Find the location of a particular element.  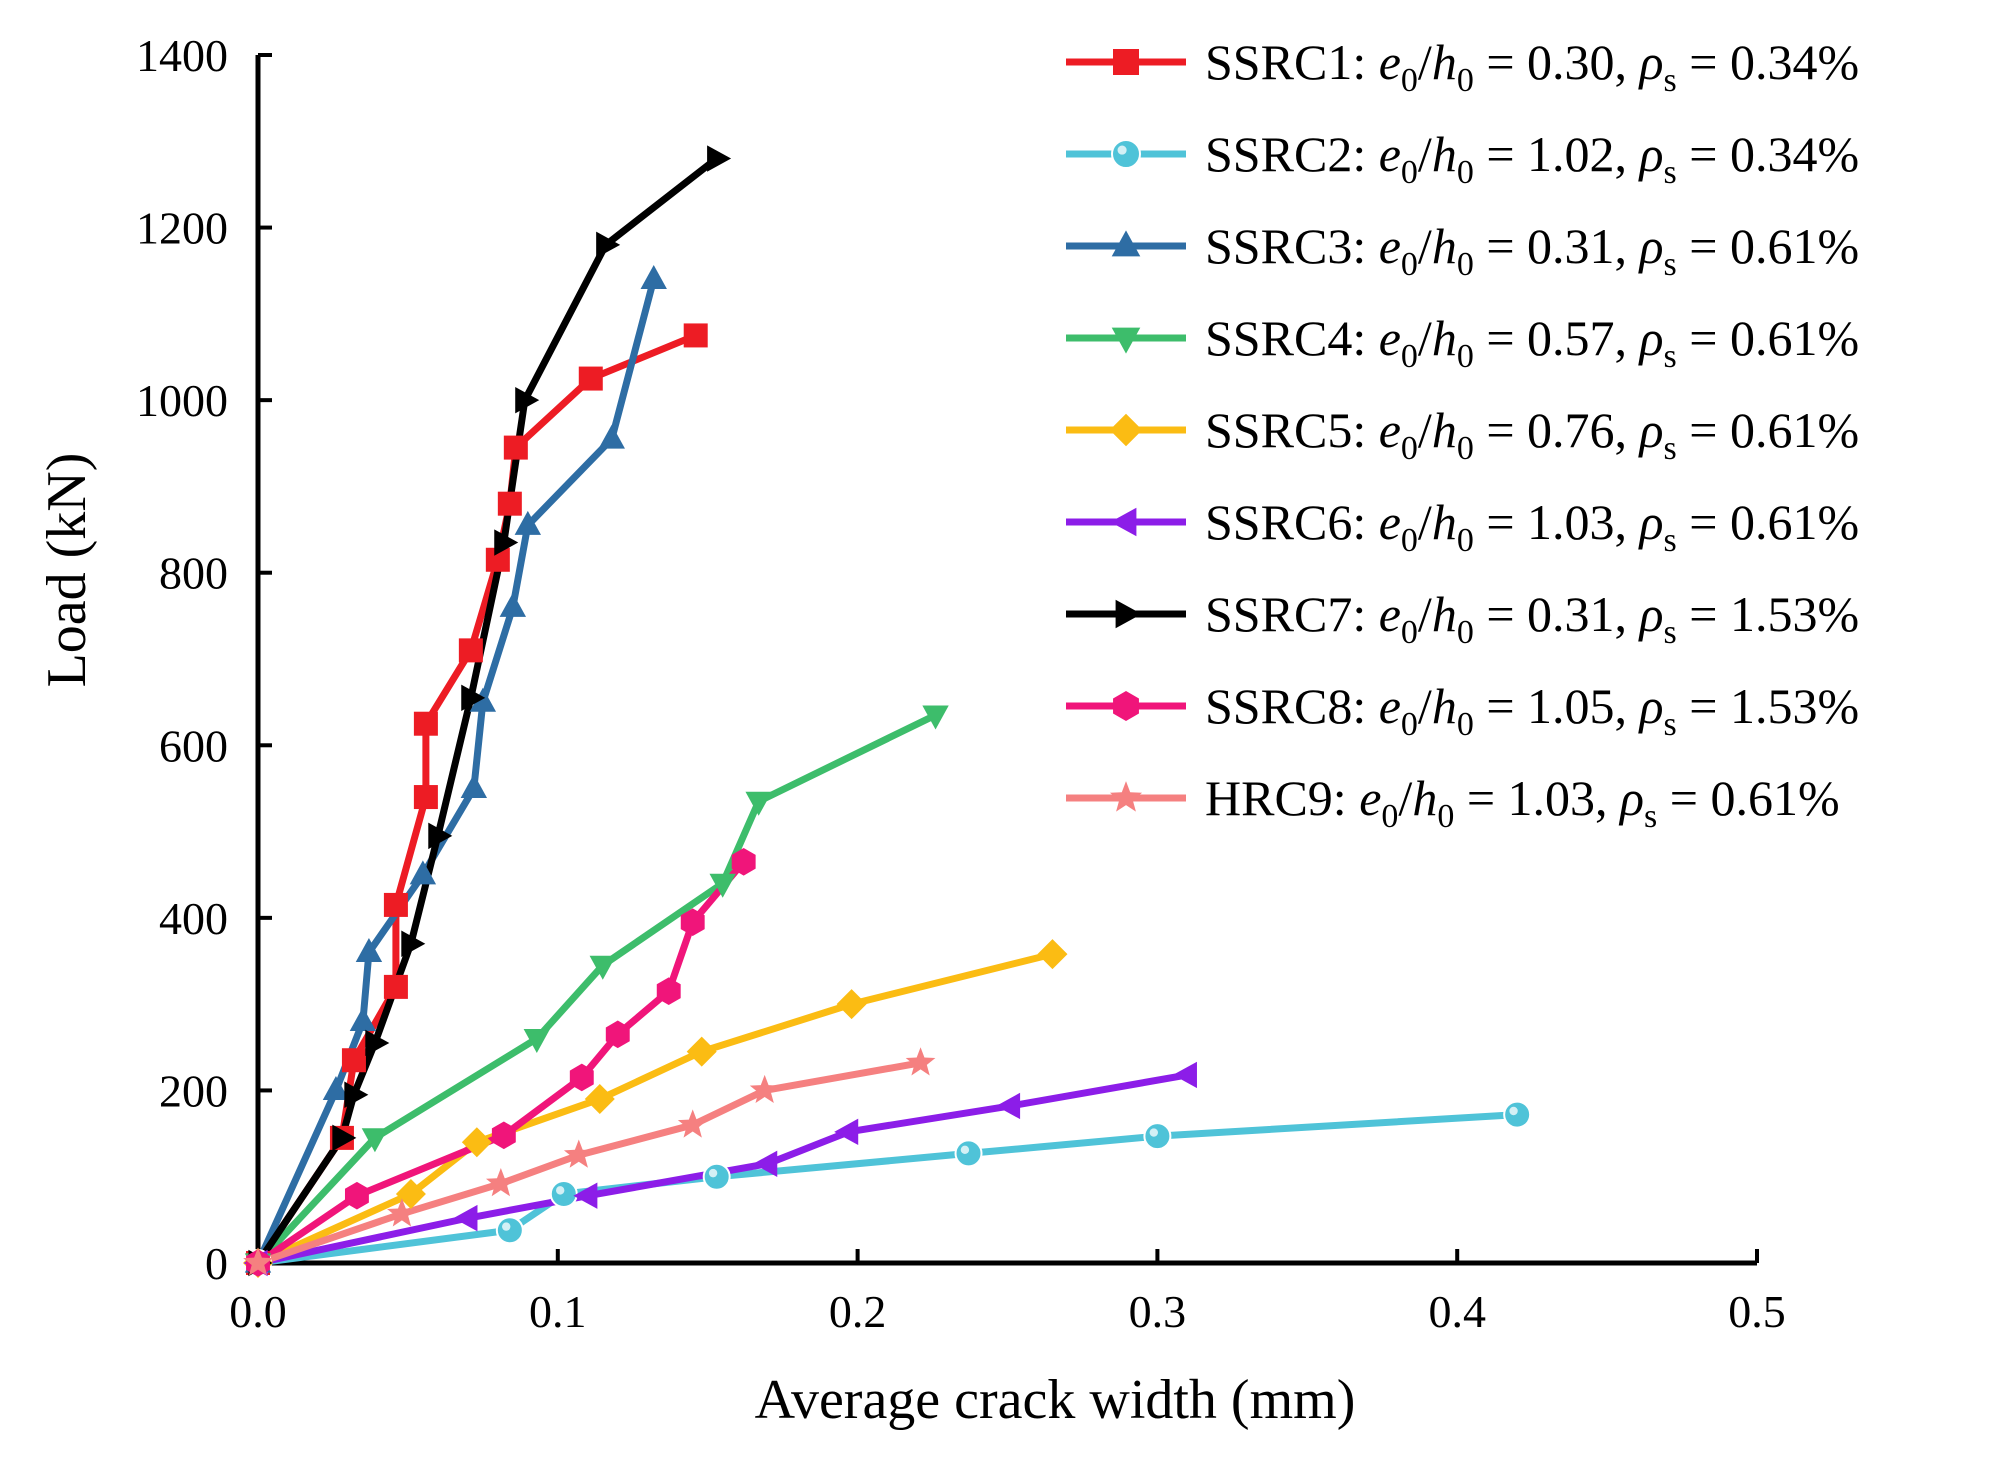

legend-label-part: SSRC6: is located at coordinates (1292, 522).